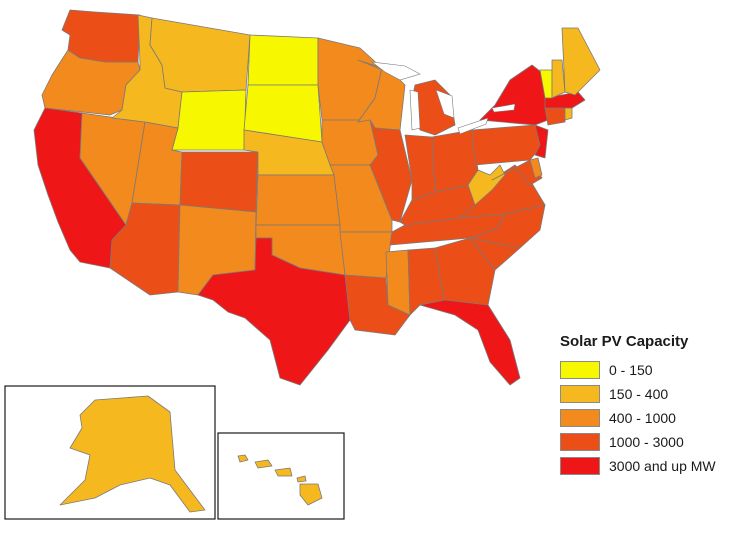 The image size is (750, 536). Describe the element at coordinates (200, 55) in the screenshot. I see `state-montana` at that location.